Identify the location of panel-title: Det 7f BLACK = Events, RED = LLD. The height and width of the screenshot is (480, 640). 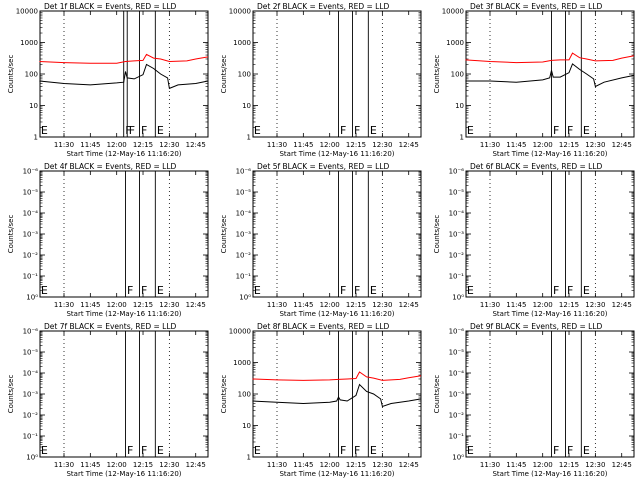
(110, 326).